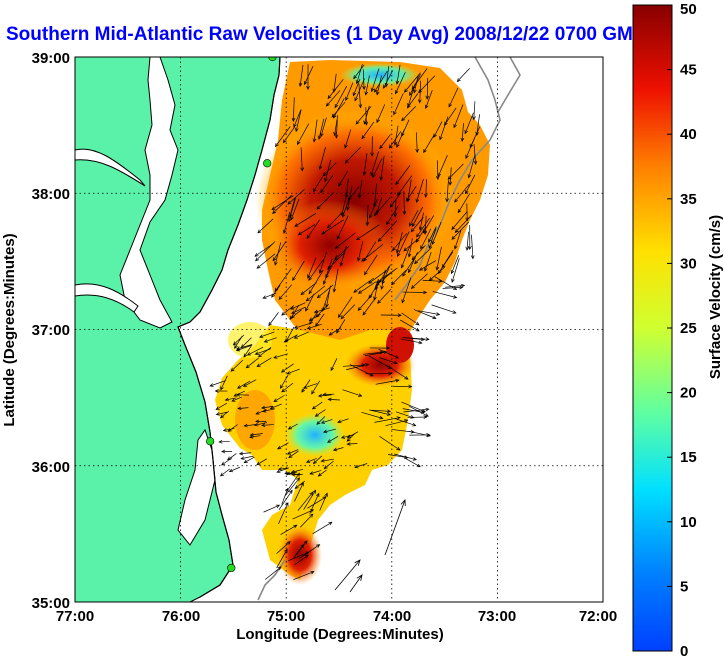 The height and width of the screenshot is (659, 724). Describe the element at coordinates (181, 616) in the screenshot. I see `x-tick-label: 76:00` at that location.